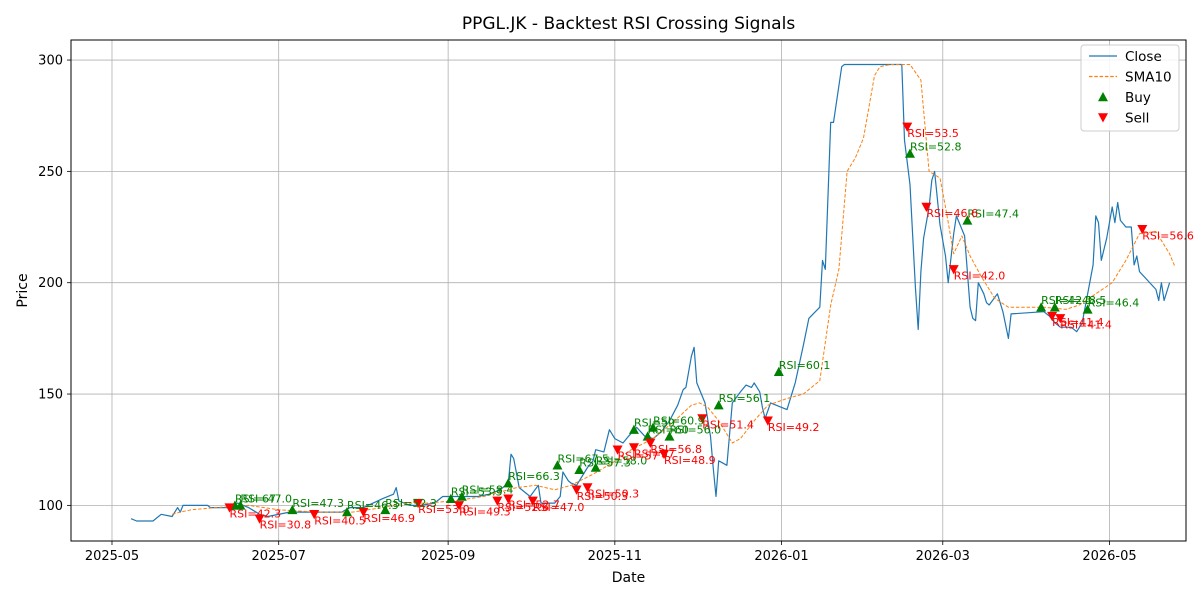  Describe the element at coordinates (1103, 97) in the screenshot. I see `legend-buy-swatch` at that location.